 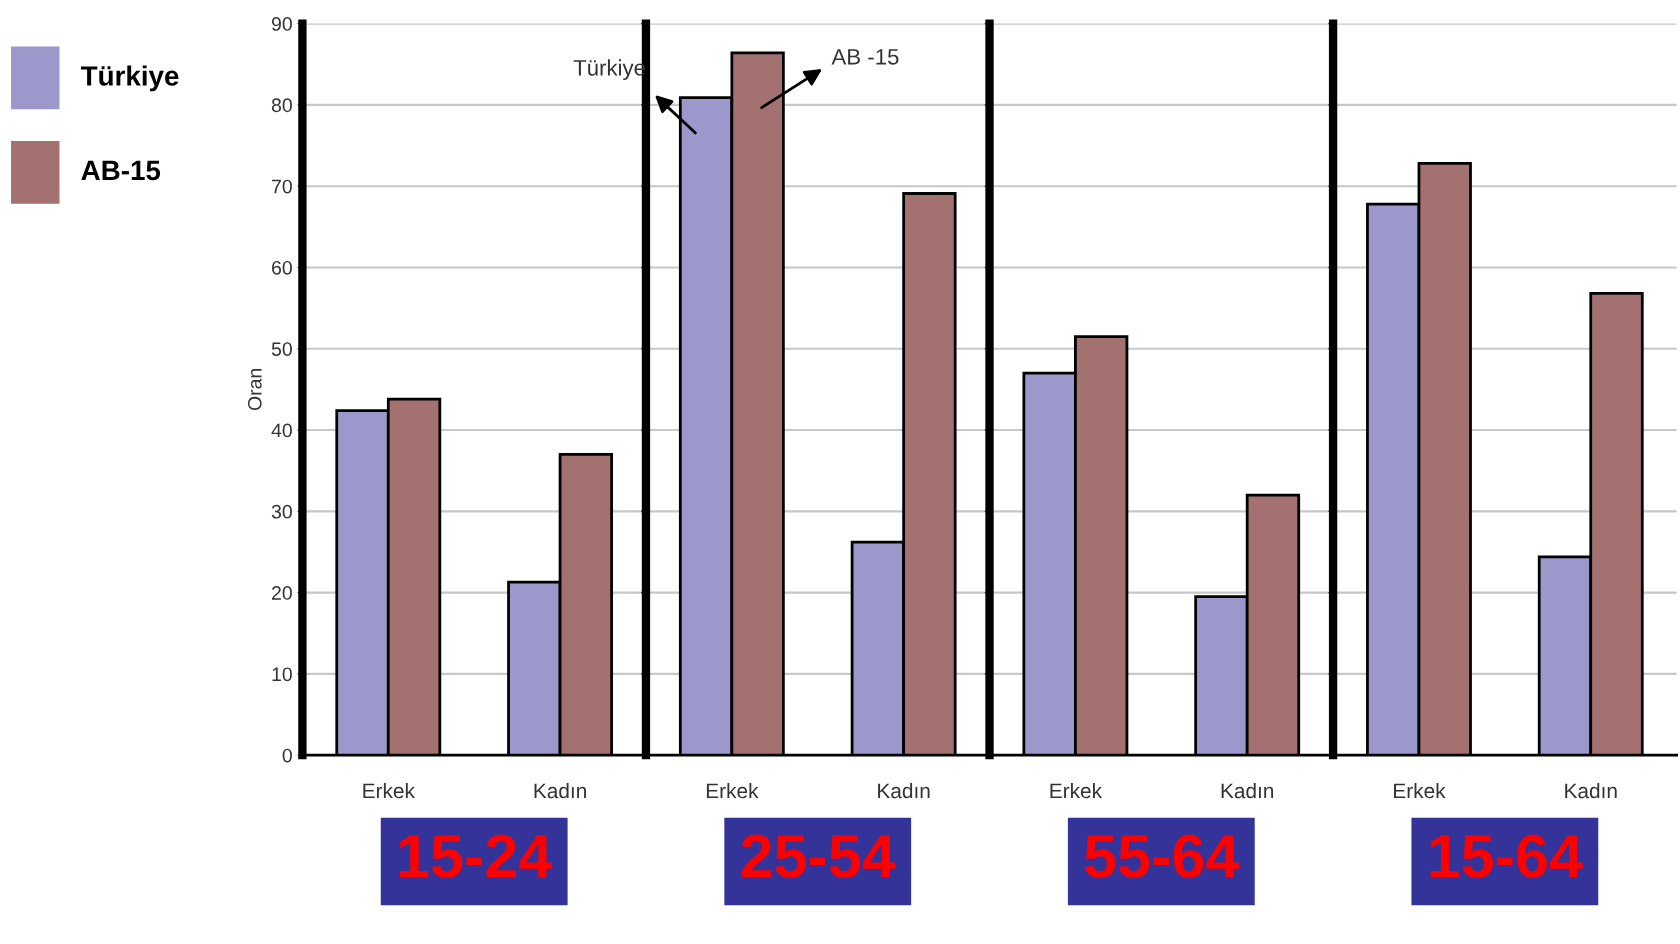 I want to click on x-axis-title: 15-24, so click(x=476, y=856).